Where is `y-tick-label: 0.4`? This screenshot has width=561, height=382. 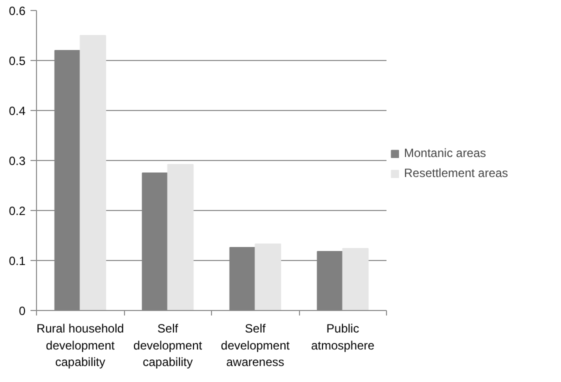 y-tick-label: 0.4 is located at coordinates (17, 111).